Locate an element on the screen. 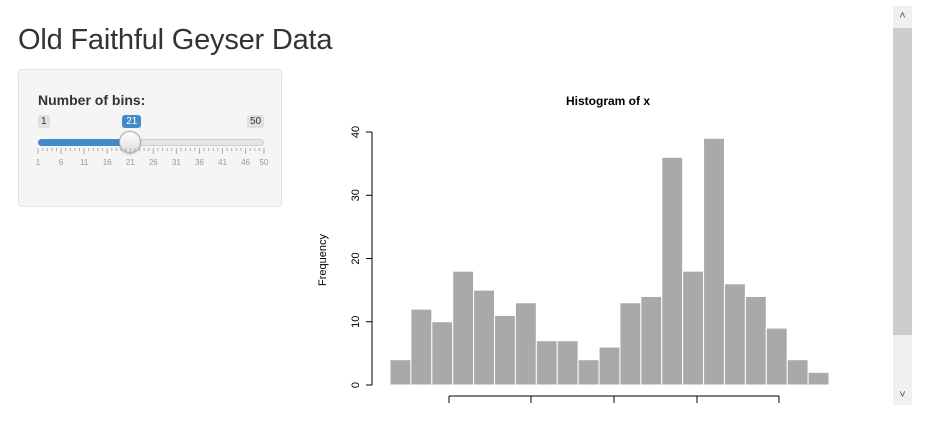 This screenshot has width=937, height=424. chevron-down-icon: ˅ is located at coordinates (902, 395).